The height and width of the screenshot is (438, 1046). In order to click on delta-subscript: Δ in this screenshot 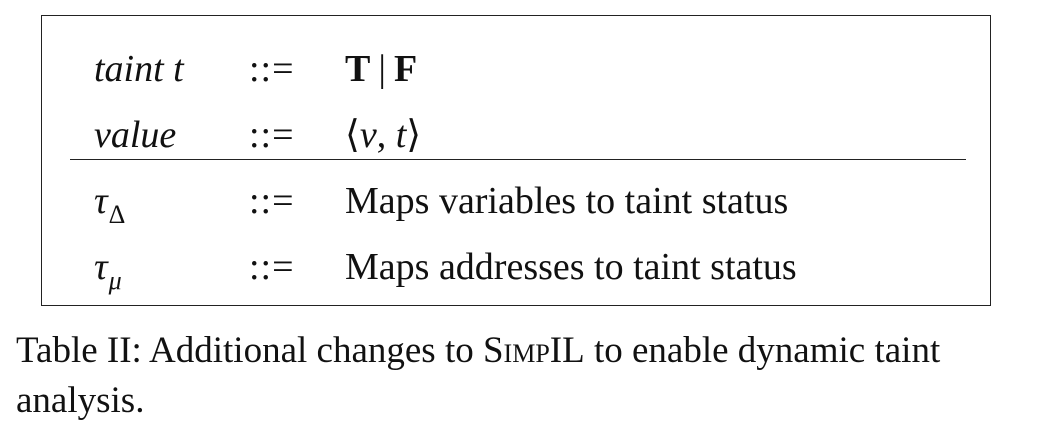, I will do `click(117, 214)`.